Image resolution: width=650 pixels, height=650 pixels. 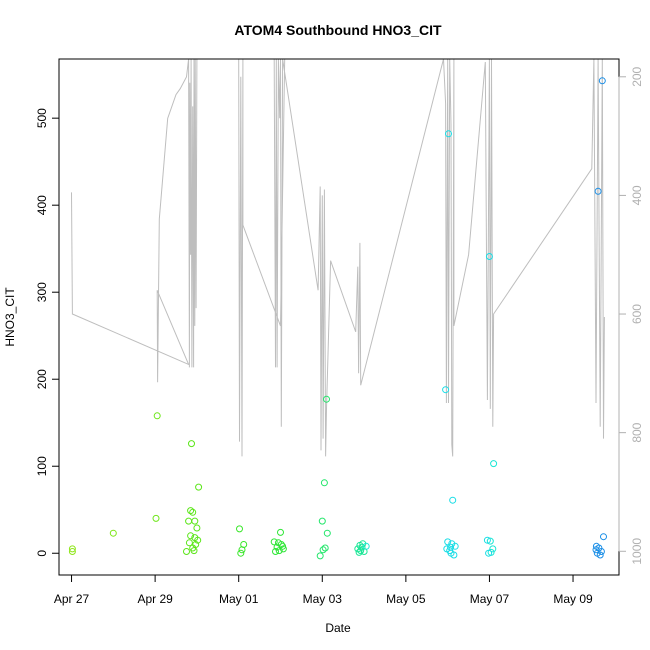 I want to click on y-tick-label: 0, so click(x=42, y=553).